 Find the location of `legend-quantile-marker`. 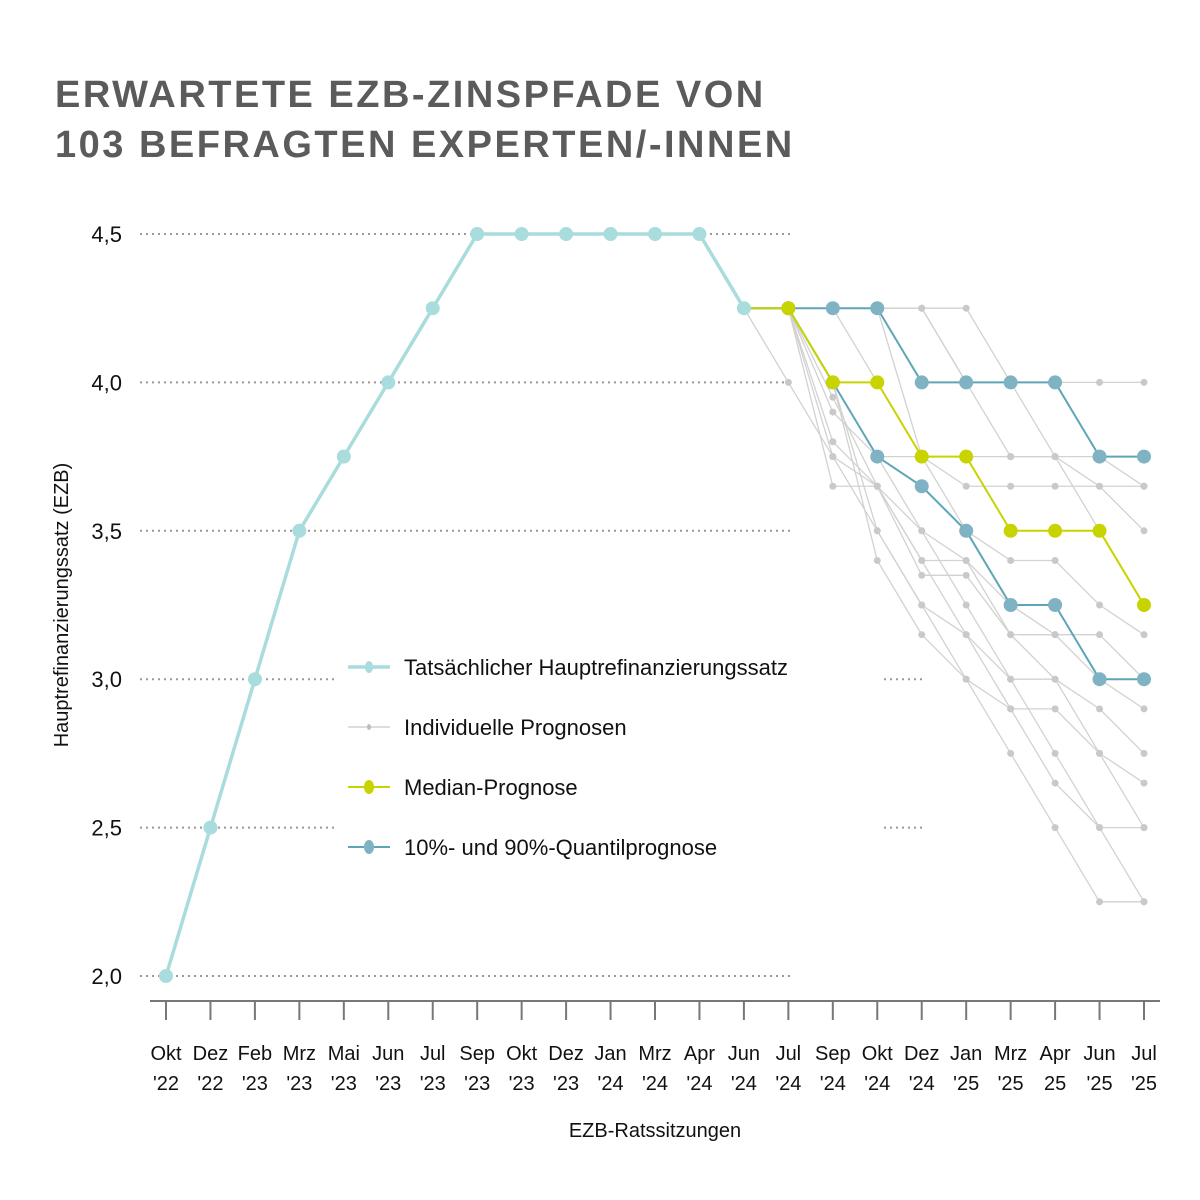

legend-quantile-marker is located at coordinates (369, 847).